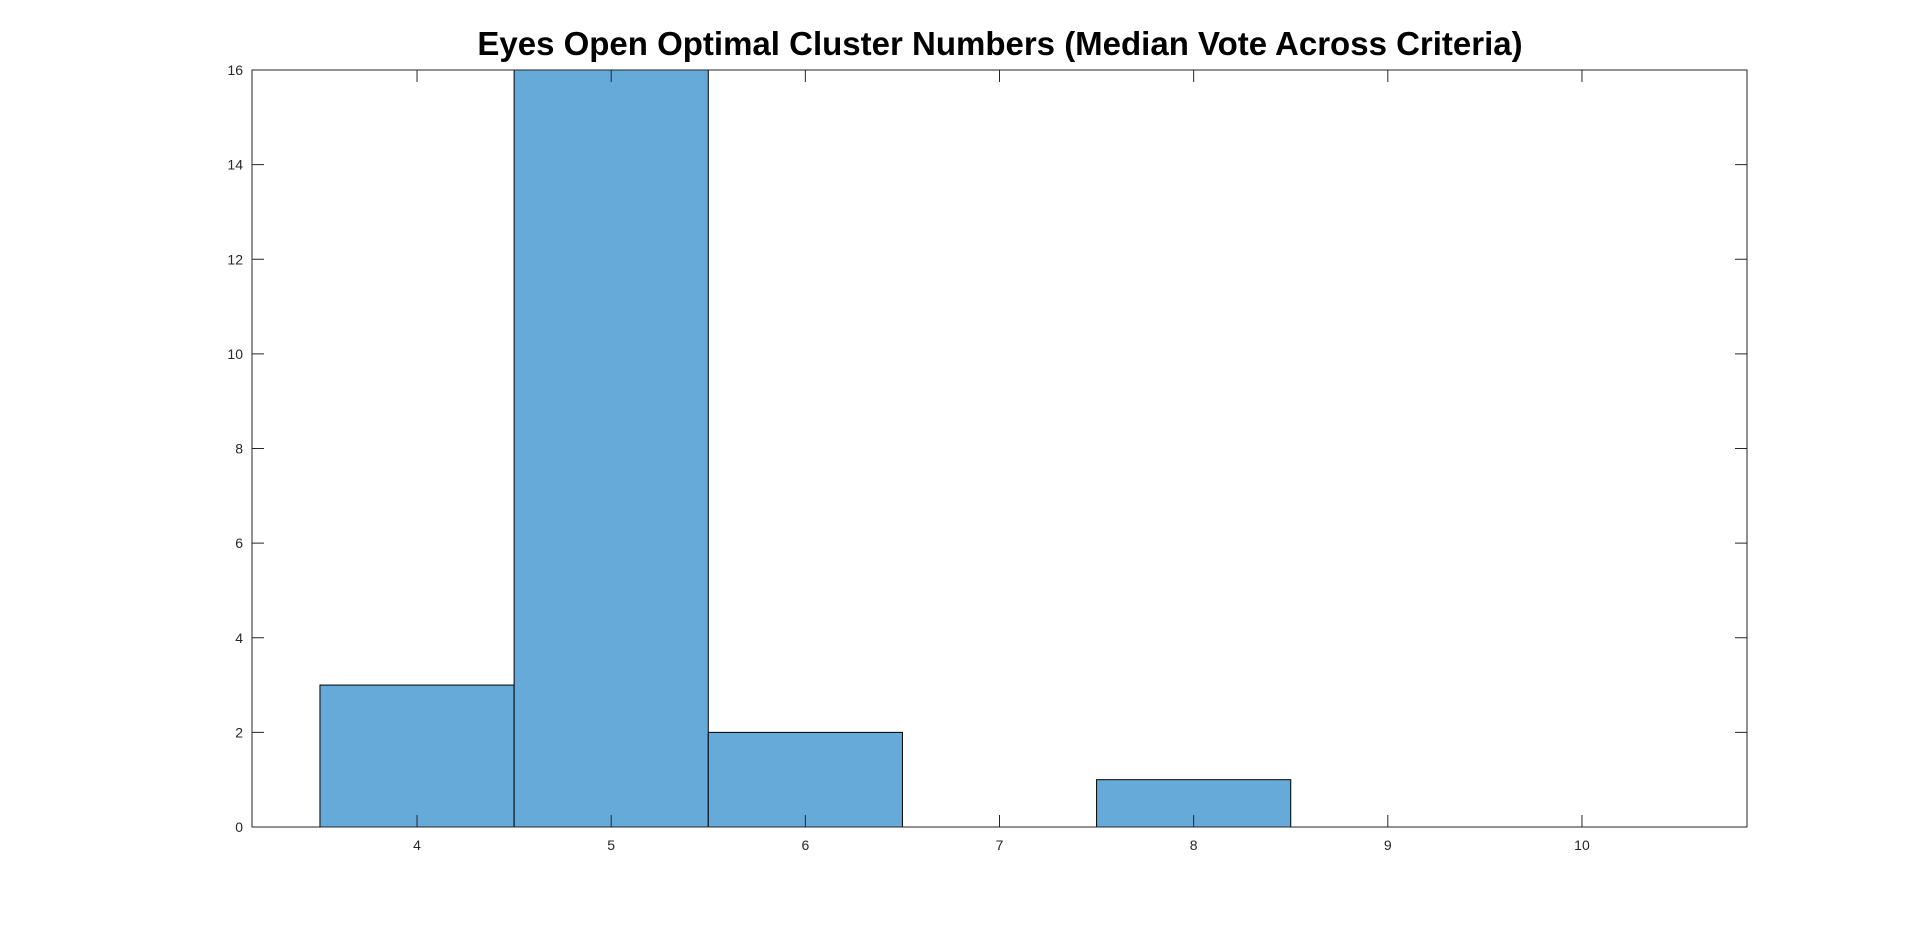 This screenshot has height=926, width=1920. What do you see at coordinates (1388, 845) in the screenshot?
I see `x-tick-label-9: 9` at bounding box center [1388, 845].